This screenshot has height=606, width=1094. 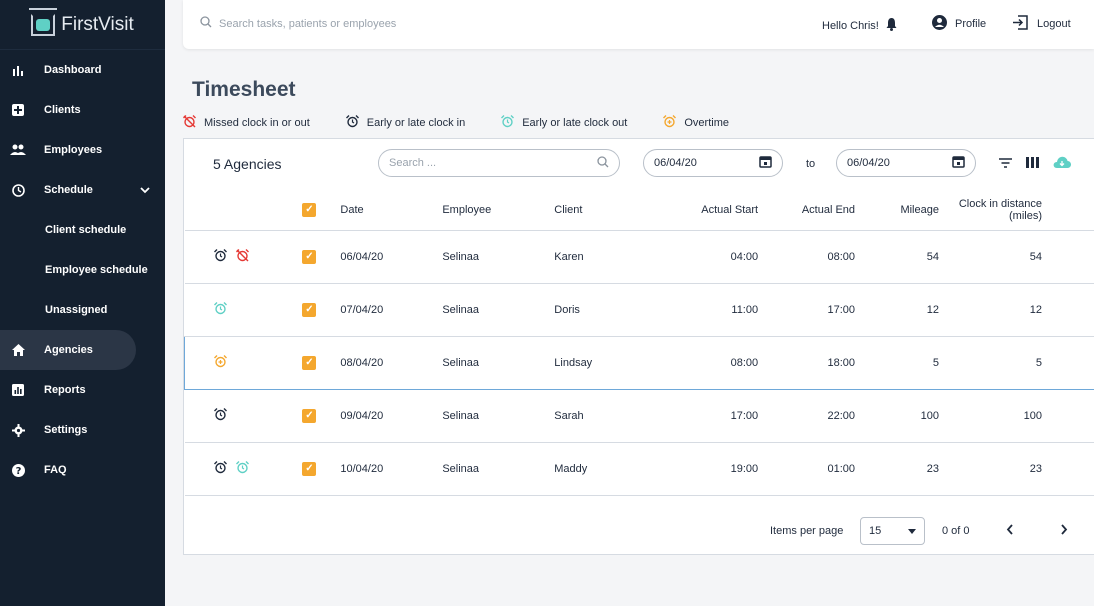 I want to click on sidebar-item-label: Agencies, so click(x=68, y=350).